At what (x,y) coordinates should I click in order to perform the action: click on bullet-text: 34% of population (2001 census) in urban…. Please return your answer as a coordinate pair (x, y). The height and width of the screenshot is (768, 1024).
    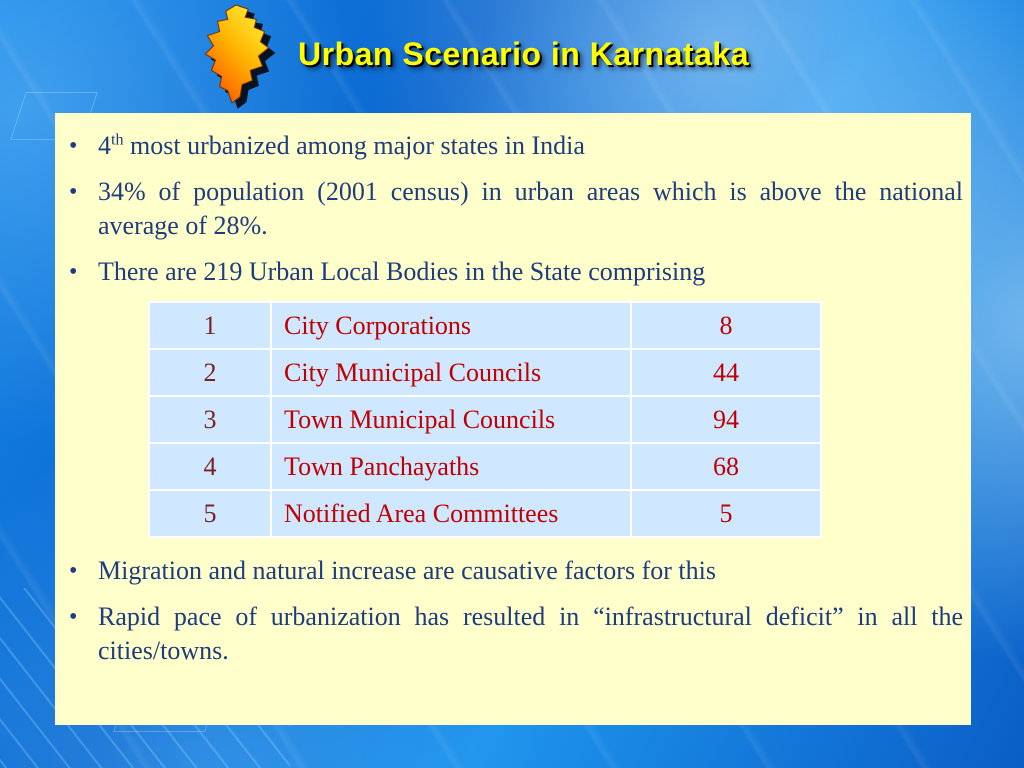
    Looking at the image, I should click on (530, 208).